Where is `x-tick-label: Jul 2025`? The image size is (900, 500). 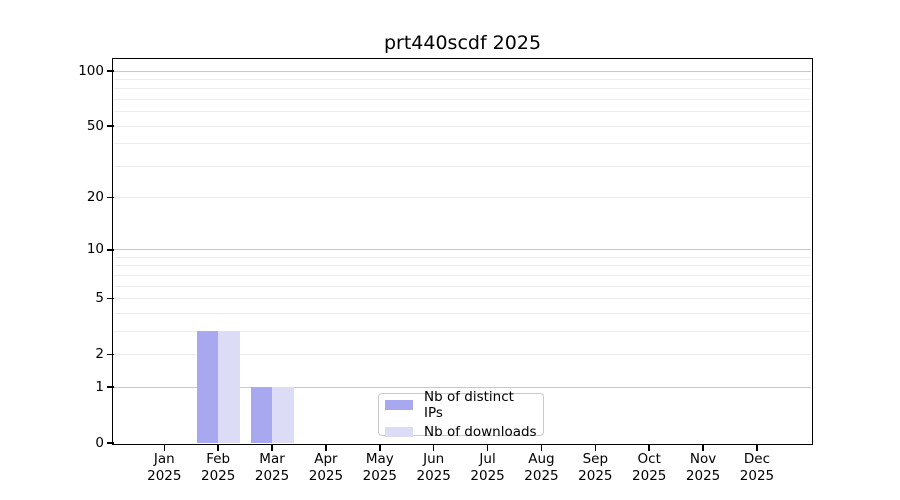 x-tick-label: Jul 2025 is located at coordinates (487, 467).